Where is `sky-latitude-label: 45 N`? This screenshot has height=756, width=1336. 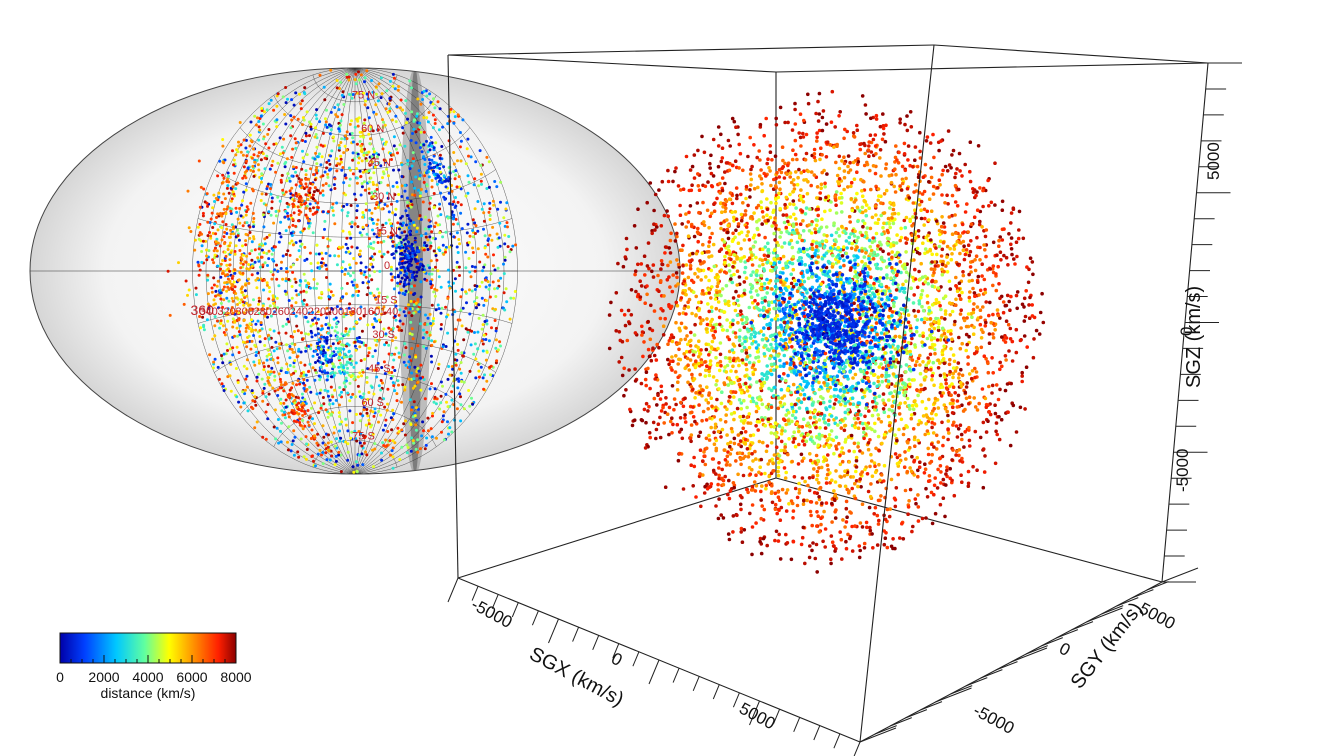
sky-latitude-label: 45 N is located at coordinates (379, 163).